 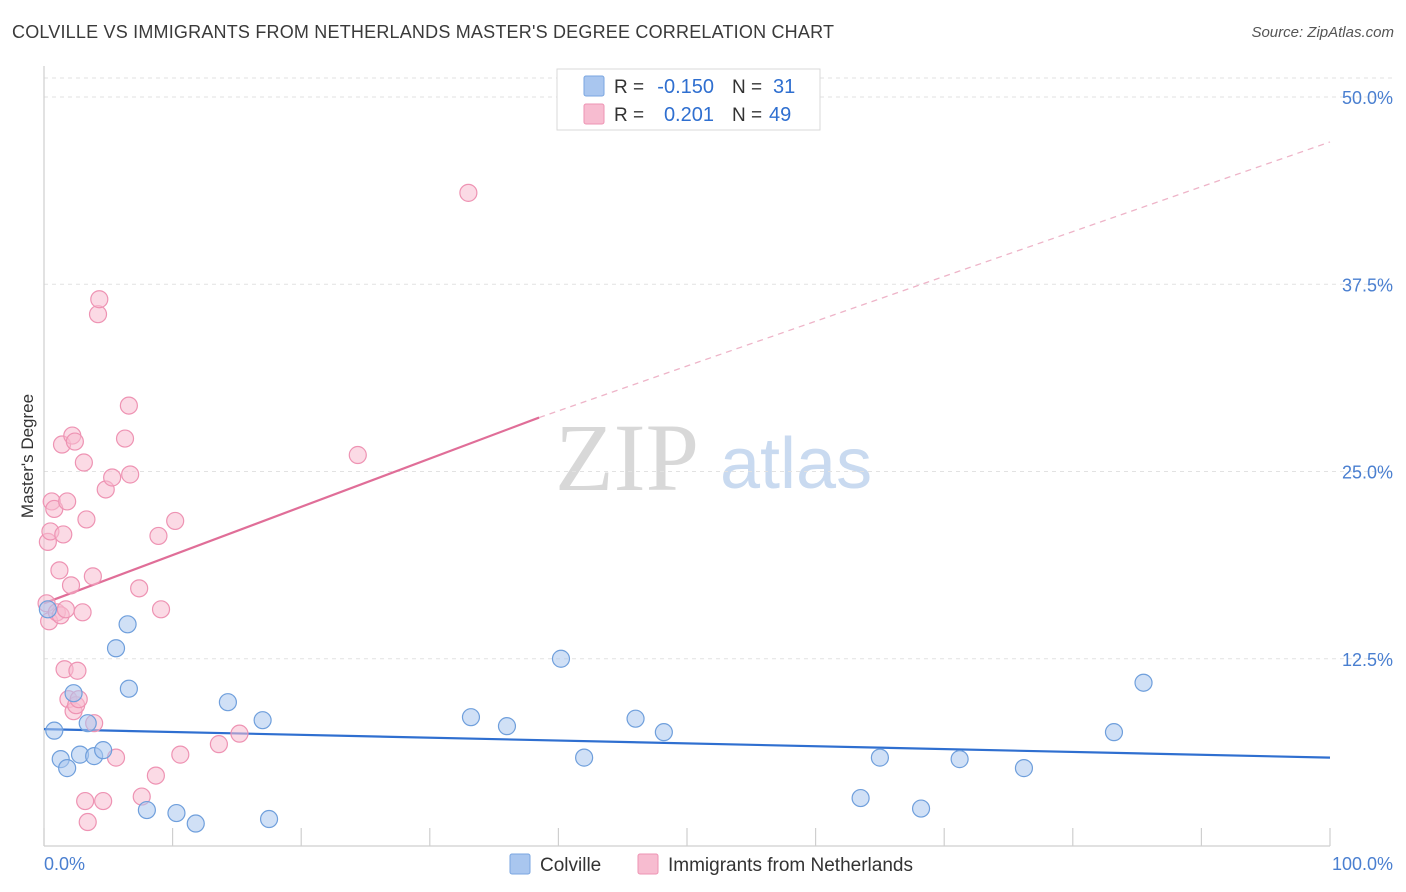 What do you see at coordinates (1367, 660) in the screenshot?
I see `y-tick-label: 12.5%` at bounding box center [1367, 660].